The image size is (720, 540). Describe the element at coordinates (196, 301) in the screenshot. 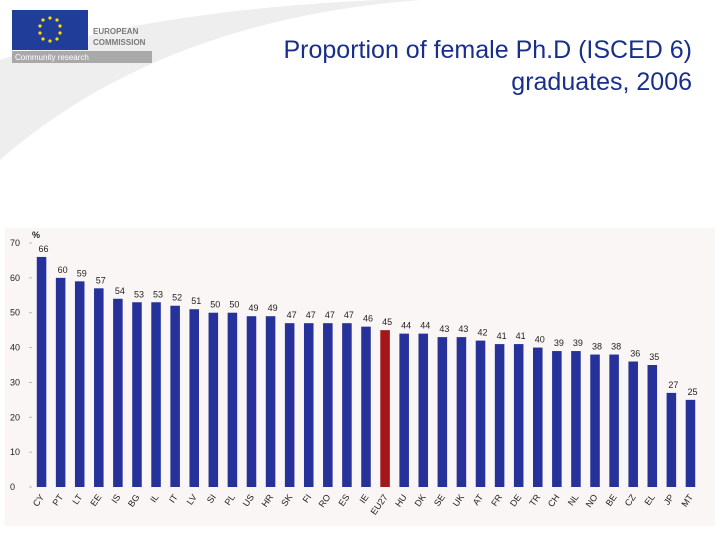

I see `value-label: 51` at that location.